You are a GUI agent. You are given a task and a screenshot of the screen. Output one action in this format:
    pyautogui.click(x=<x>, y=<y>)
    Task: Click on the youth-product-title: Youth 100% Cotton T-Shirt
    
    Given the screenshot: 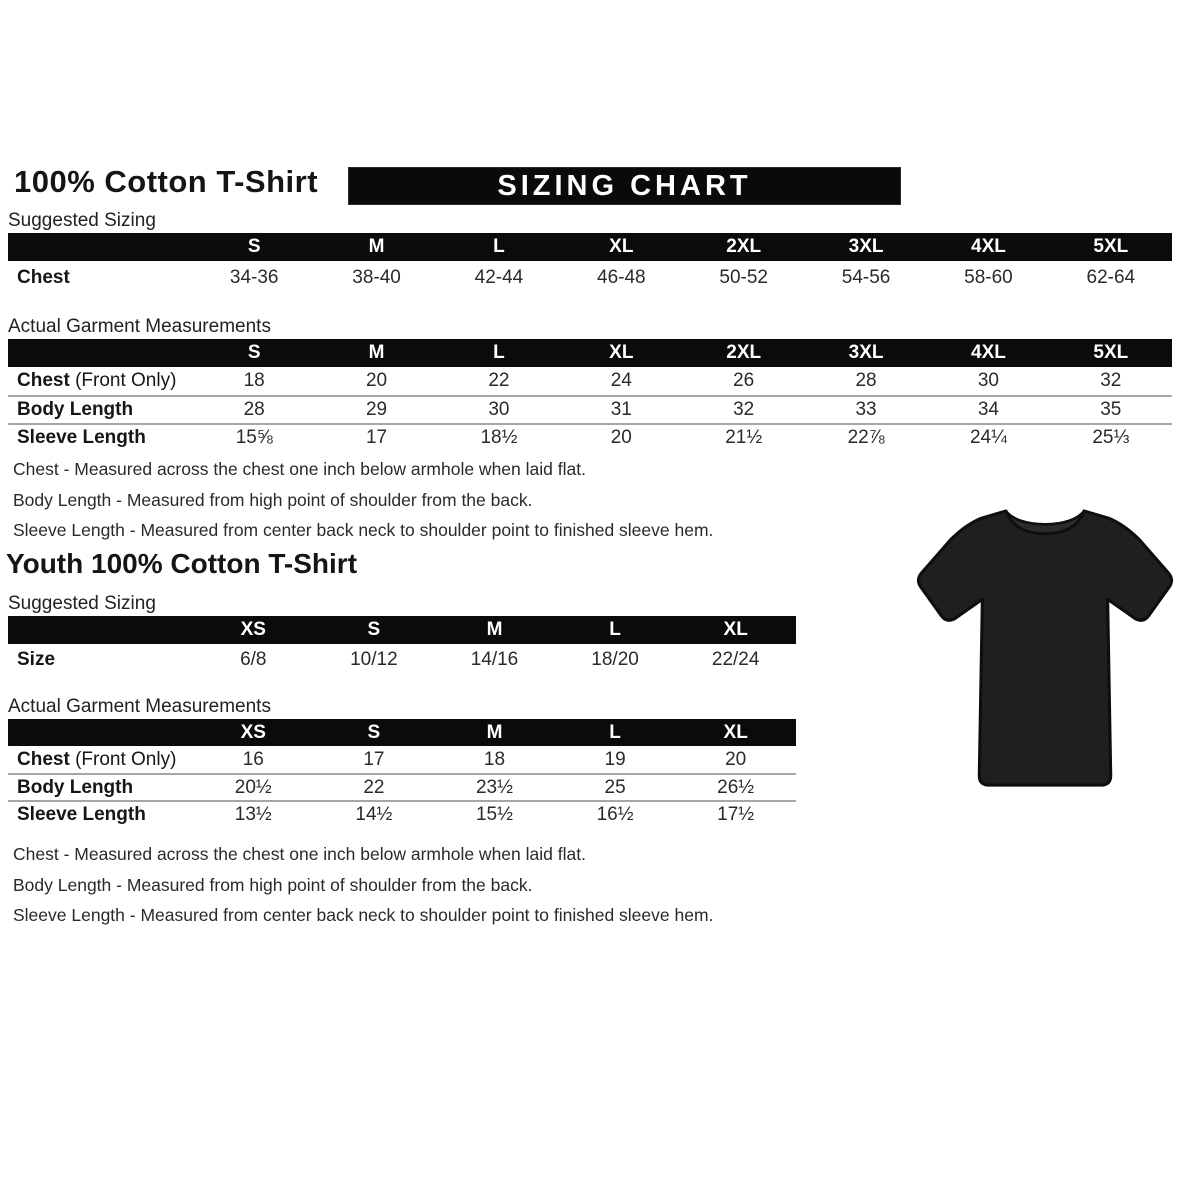 What is the action you would take?
    pyautogui.click(x=182, y=563)
    